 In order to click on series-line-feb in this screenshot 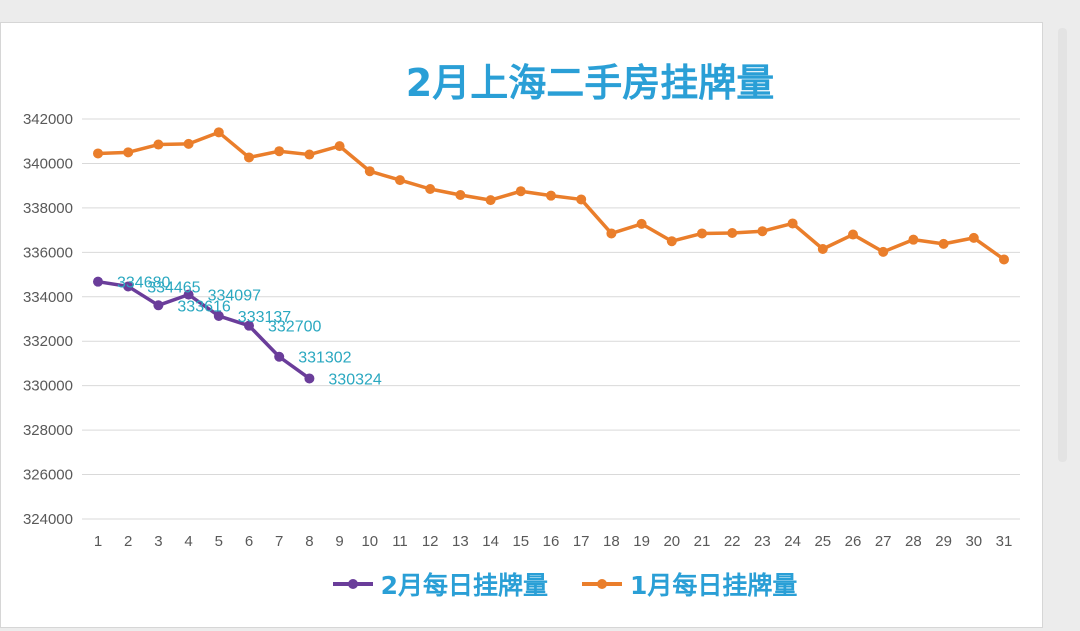, I will do `click(204, 329)`.